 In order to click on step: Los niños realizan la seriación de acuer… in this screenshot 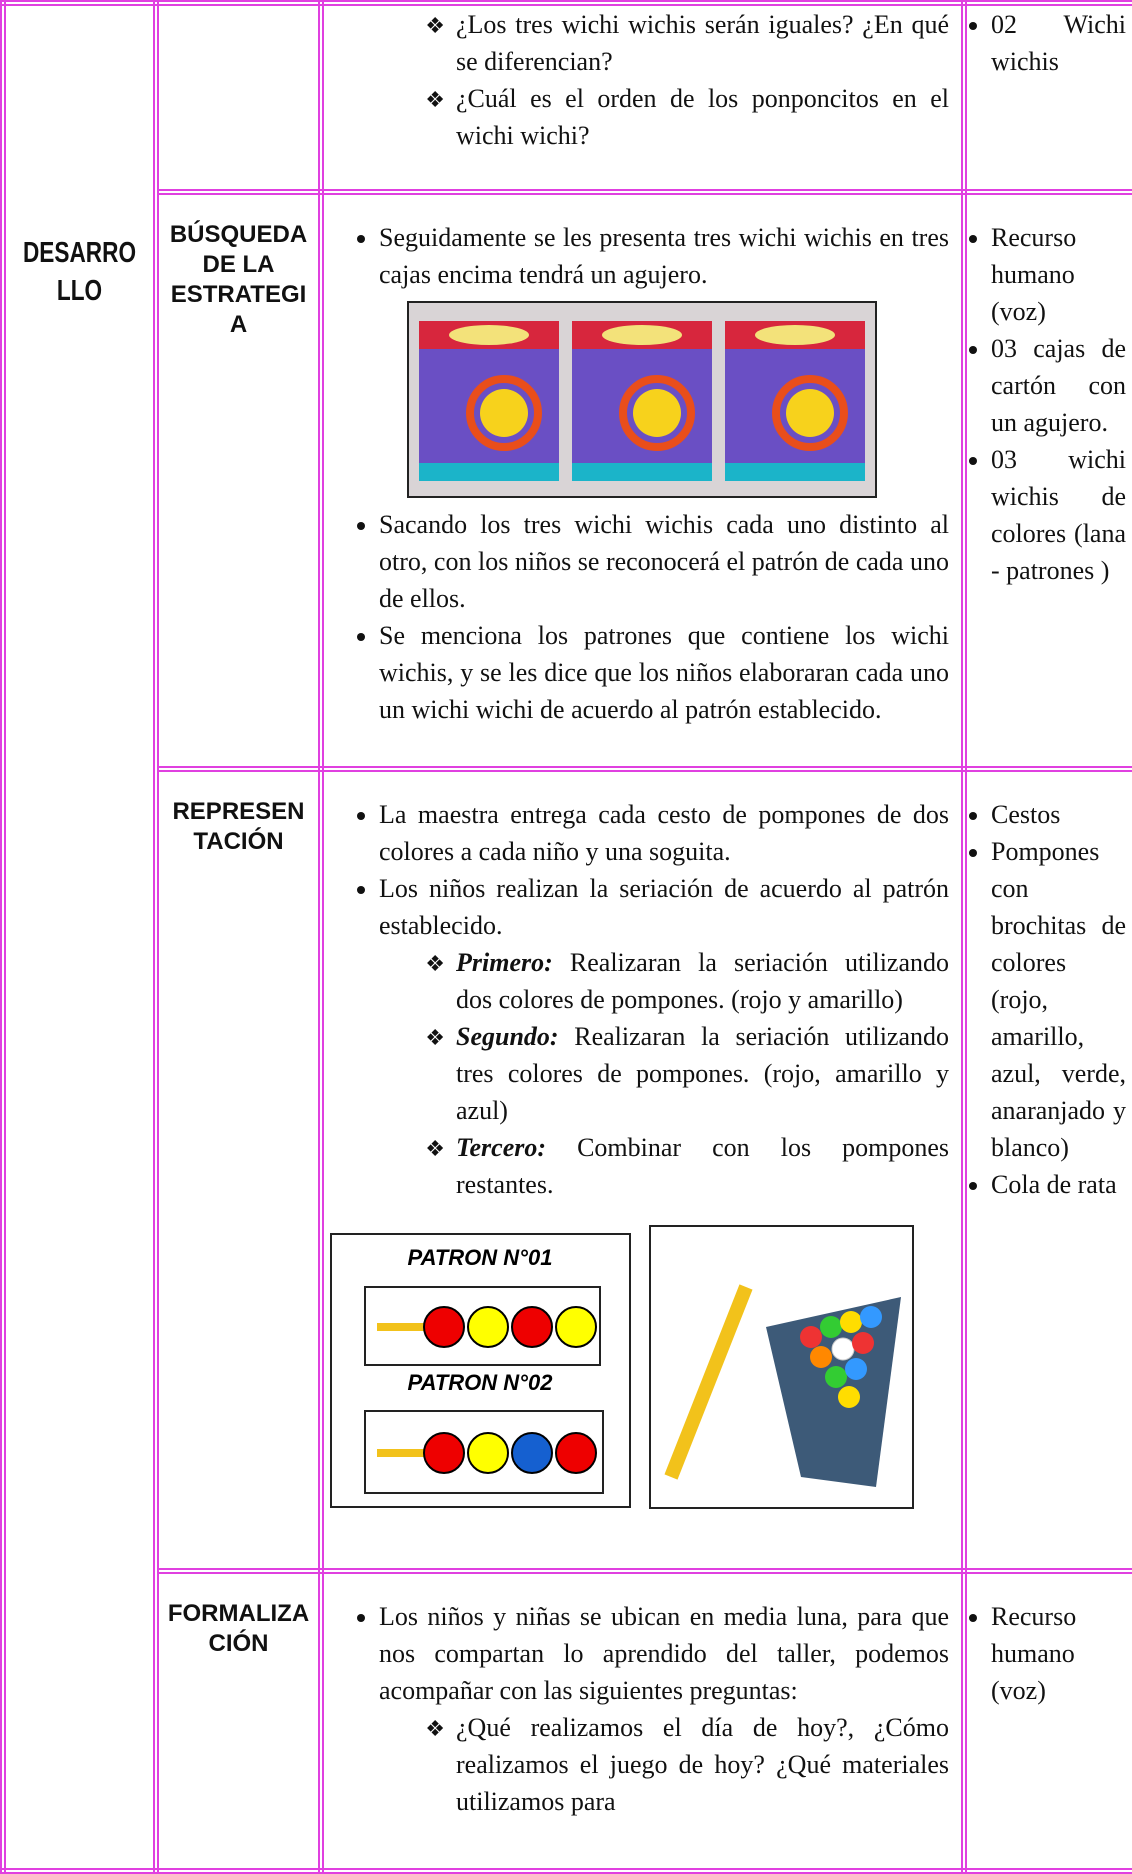, I will do `click(664, 907)`.